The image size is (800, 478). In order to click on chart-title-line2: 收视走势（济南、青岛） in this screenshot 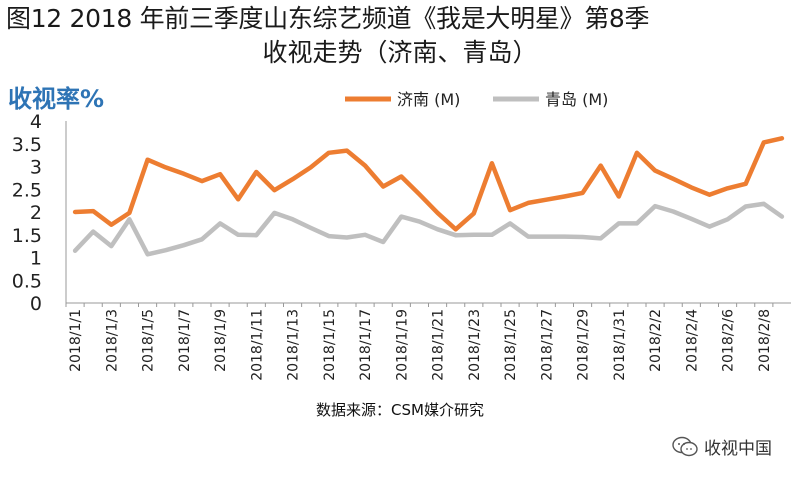, I will do `click(400, 52)`.